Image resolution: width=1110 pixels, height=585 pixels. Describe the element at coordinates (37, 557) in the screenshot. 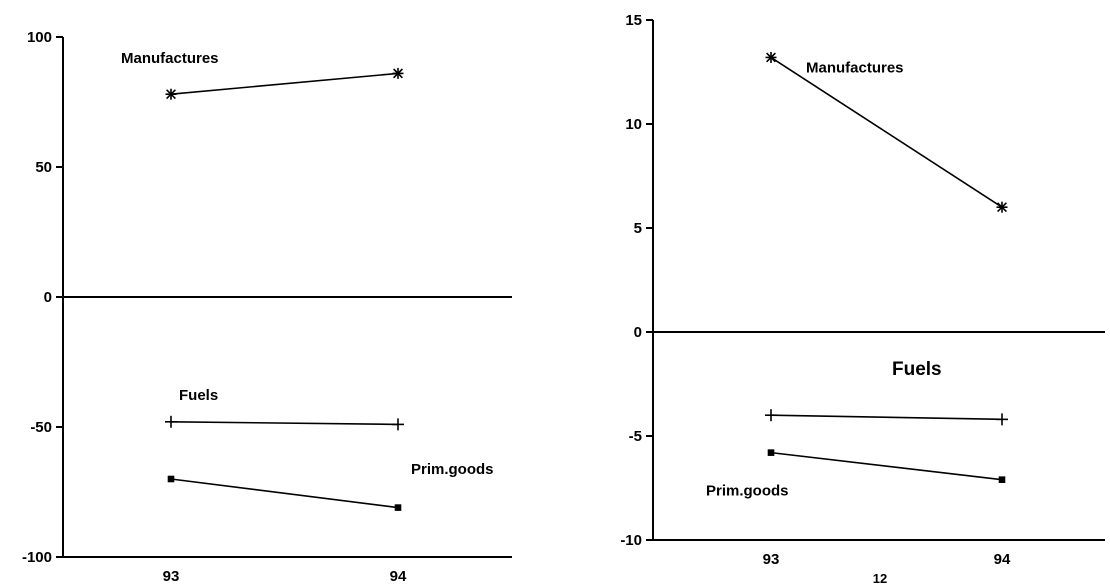

I see `y-tick-label: -100` at that location.